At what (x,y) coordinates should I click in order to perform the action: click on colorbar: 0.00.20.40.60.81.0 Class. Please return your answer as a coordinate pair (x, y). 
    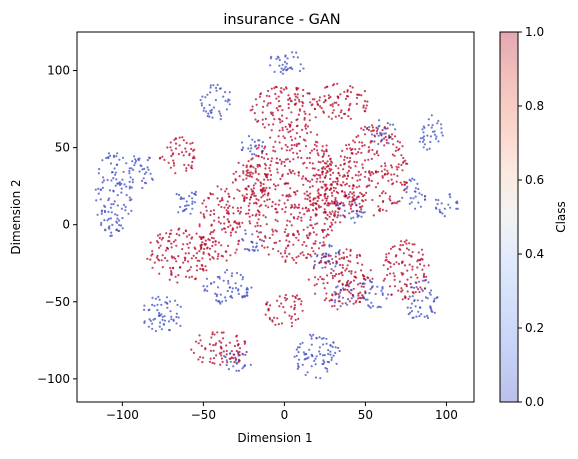
    Looking at the image, I should click on (533, 217).